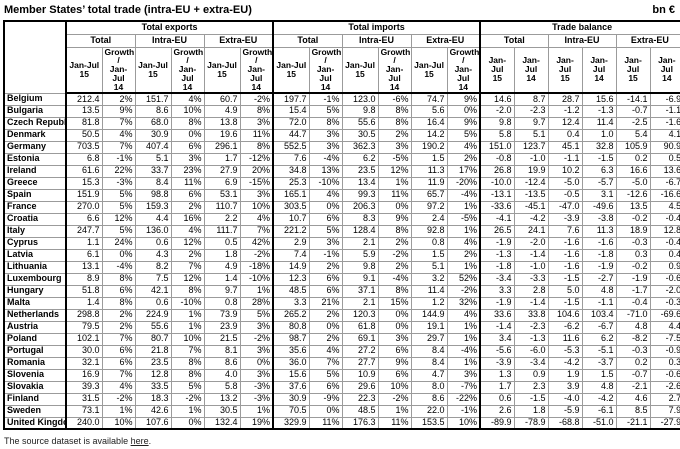 The height and width of the screenshot is (449, 680). I want to click on country-name: Estonia, so click(35, 159).